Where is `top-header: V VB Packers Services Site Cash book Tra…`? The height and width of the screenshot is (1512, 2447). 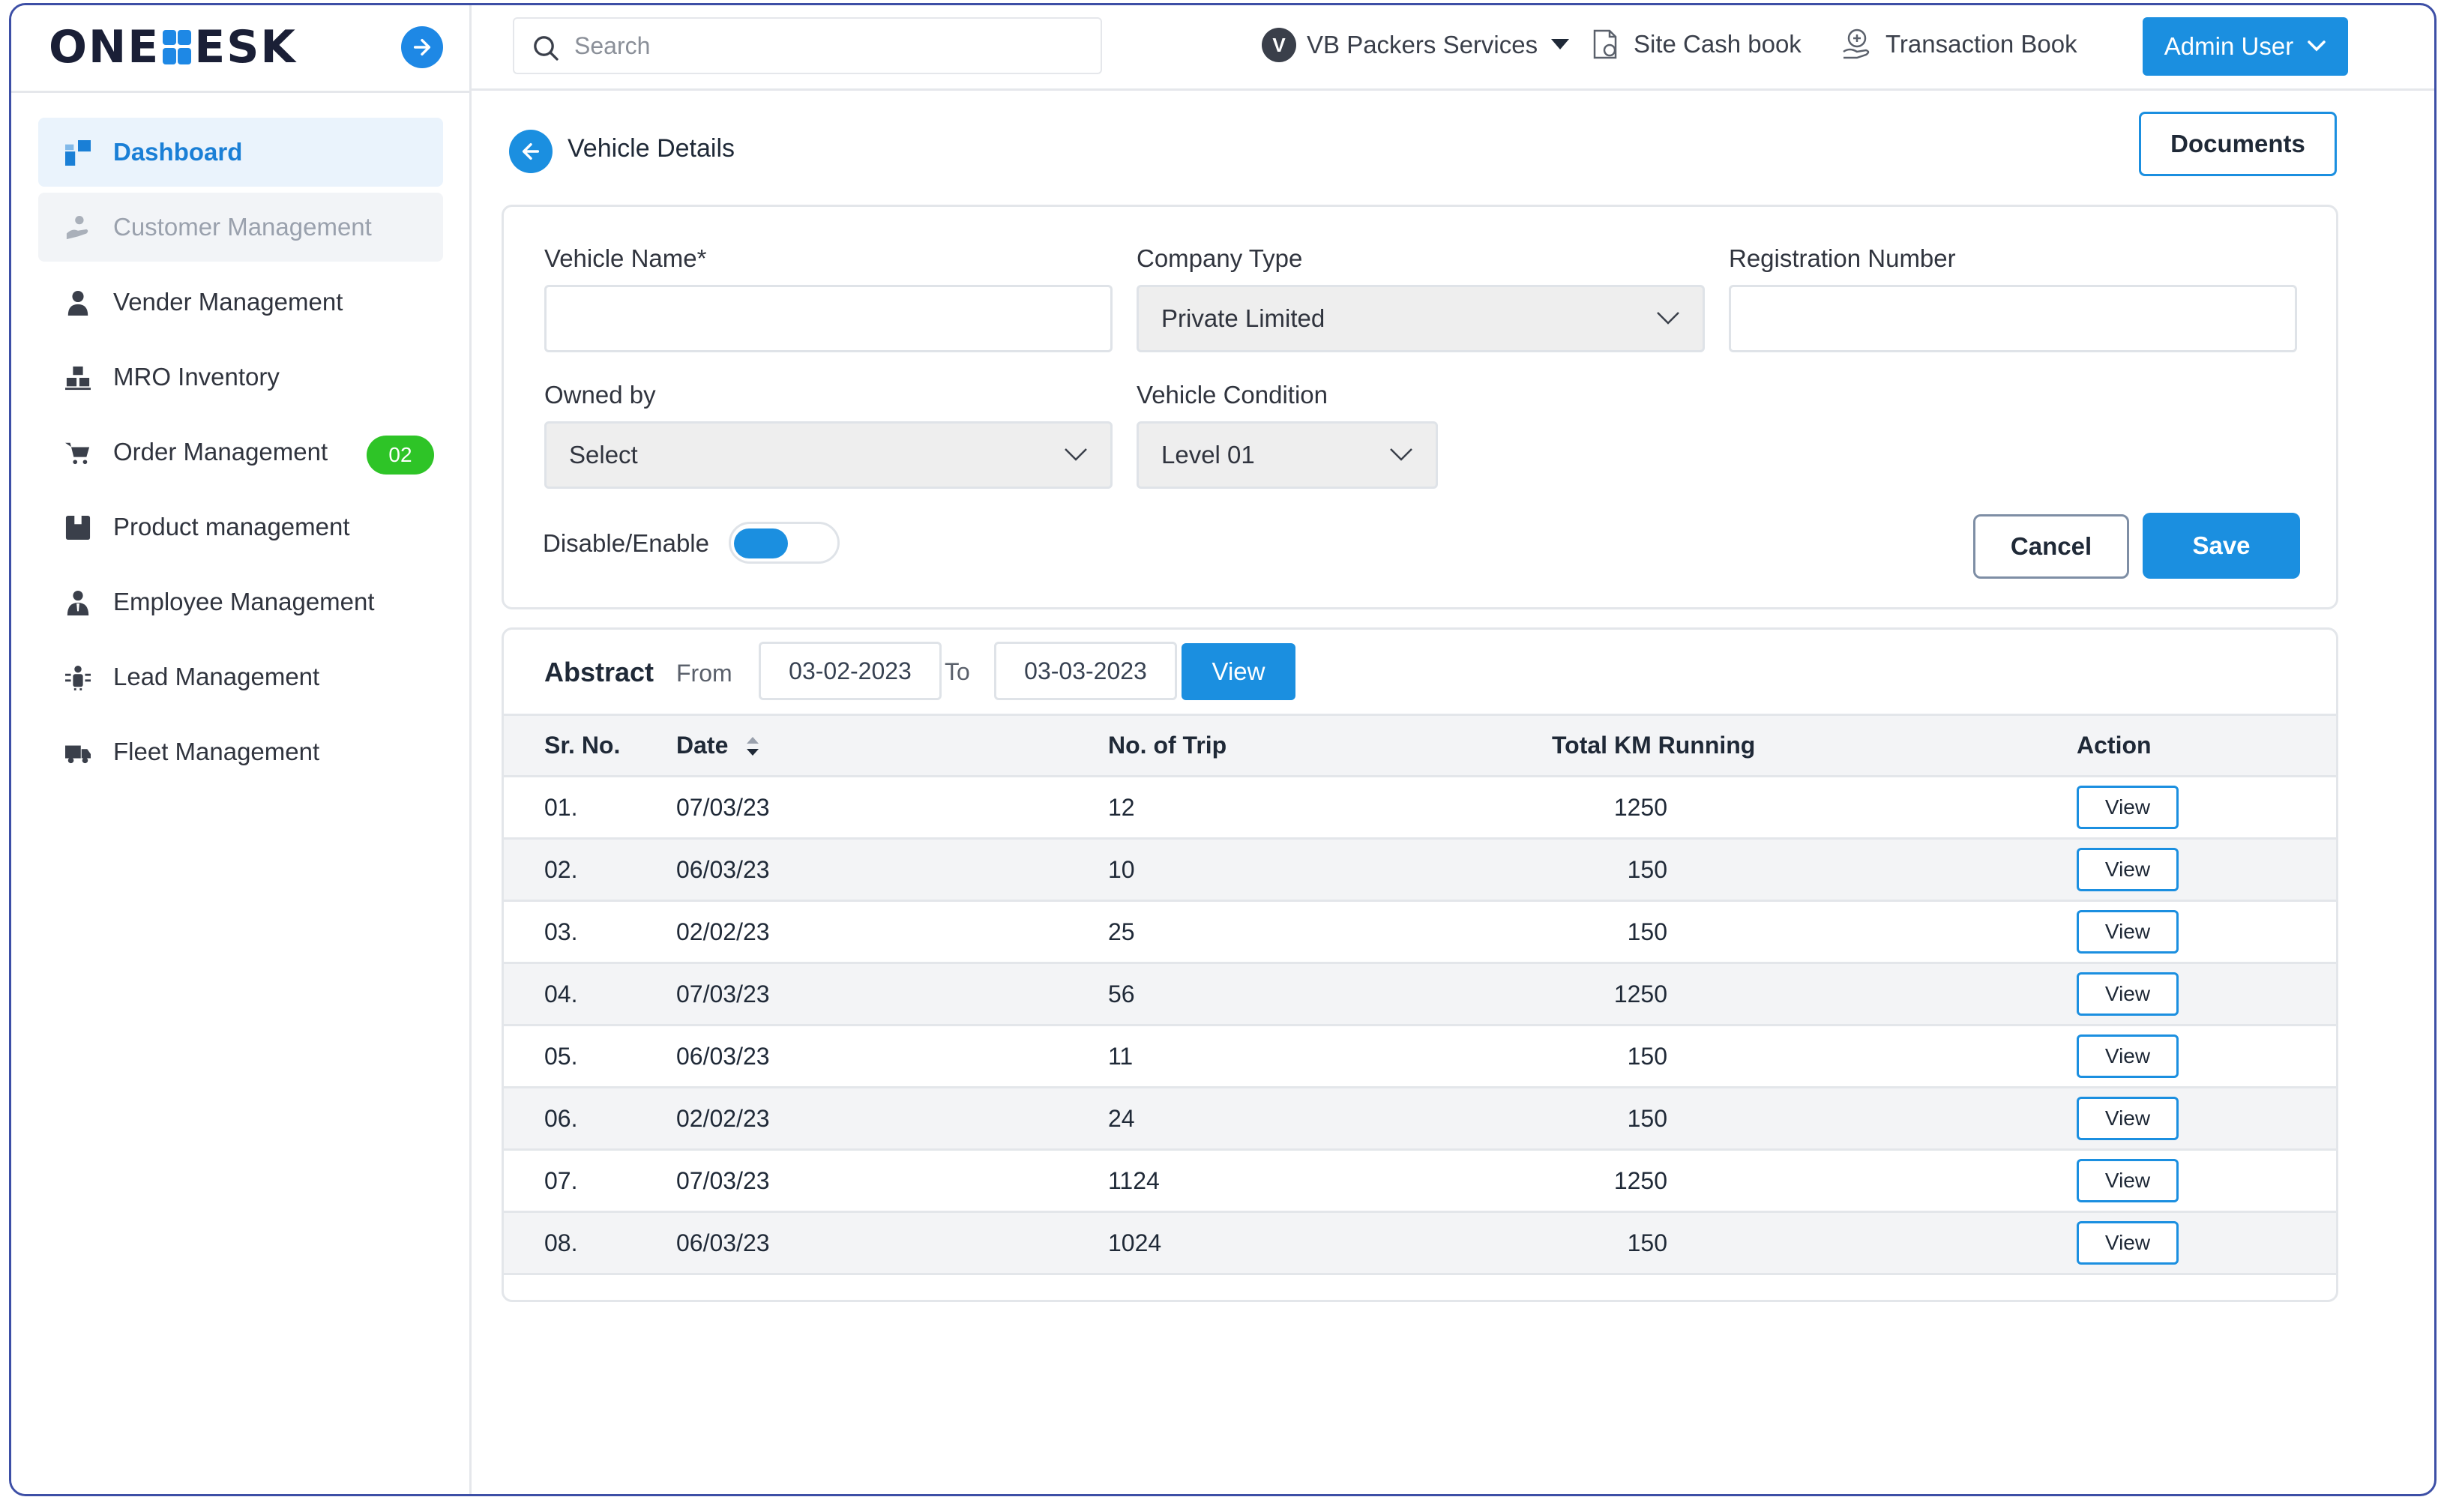 top-header: V VB Packers Services Site Cash book Tra… is located at coordinates (1453, 48).